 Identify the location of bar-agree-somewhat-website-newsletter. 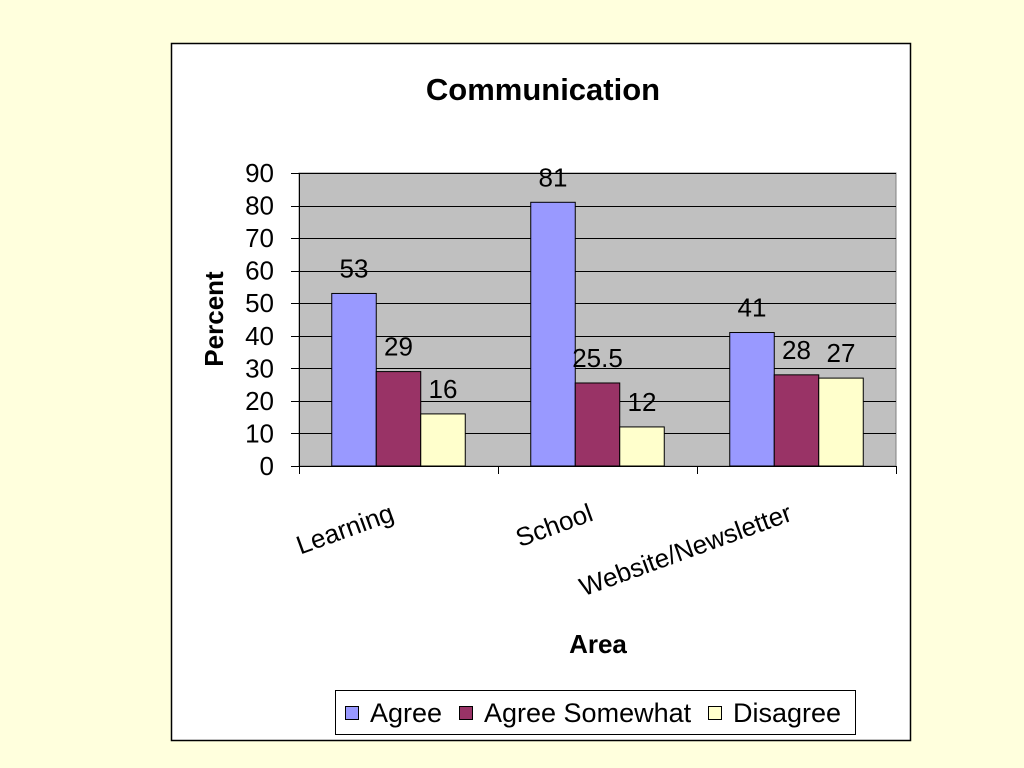
(796, 420).